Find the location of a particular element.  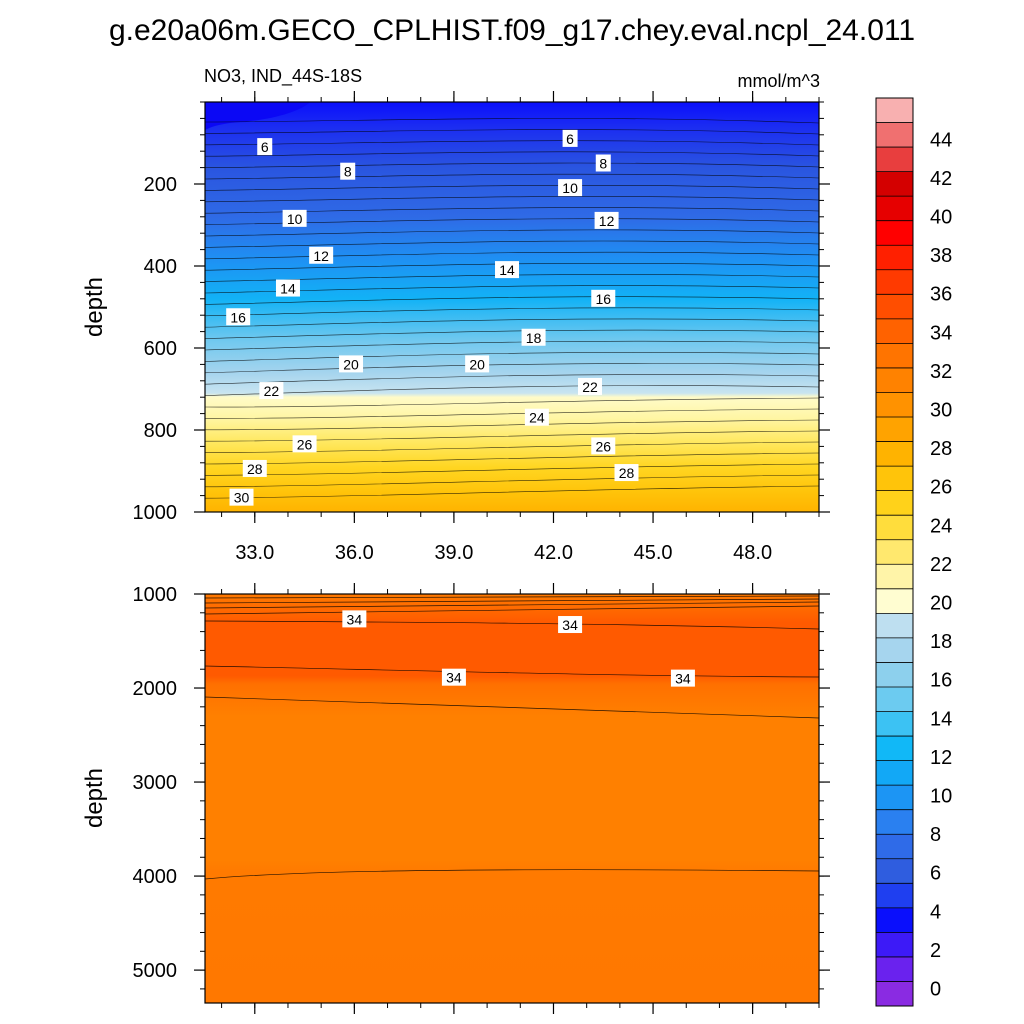

colorbar-tick-label: 34 is located at coordinates (941, 333).